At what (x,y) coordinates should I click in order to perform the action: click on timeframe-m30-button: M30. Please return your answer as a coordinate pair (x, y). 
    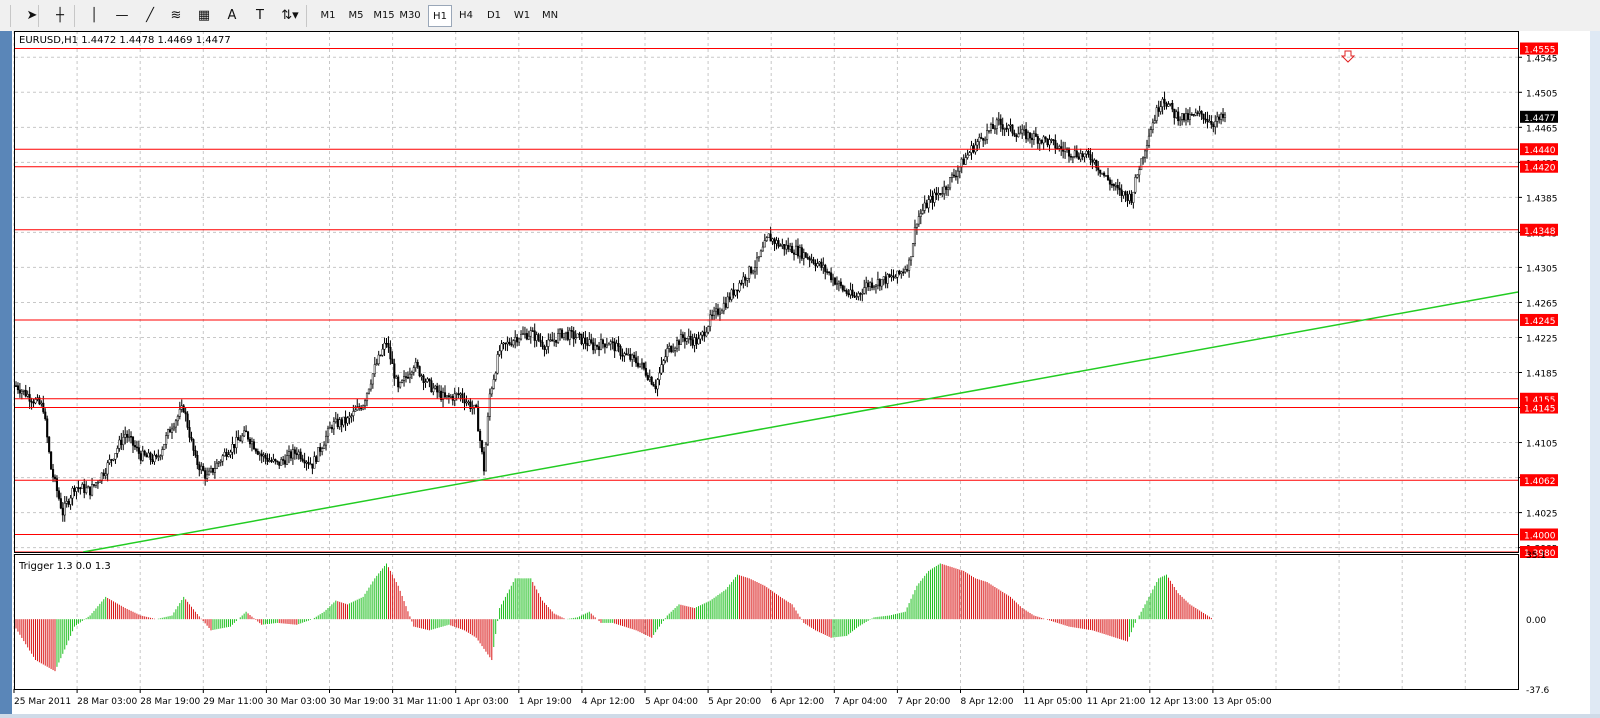
    Looking at the image, I should click on (410, 15).